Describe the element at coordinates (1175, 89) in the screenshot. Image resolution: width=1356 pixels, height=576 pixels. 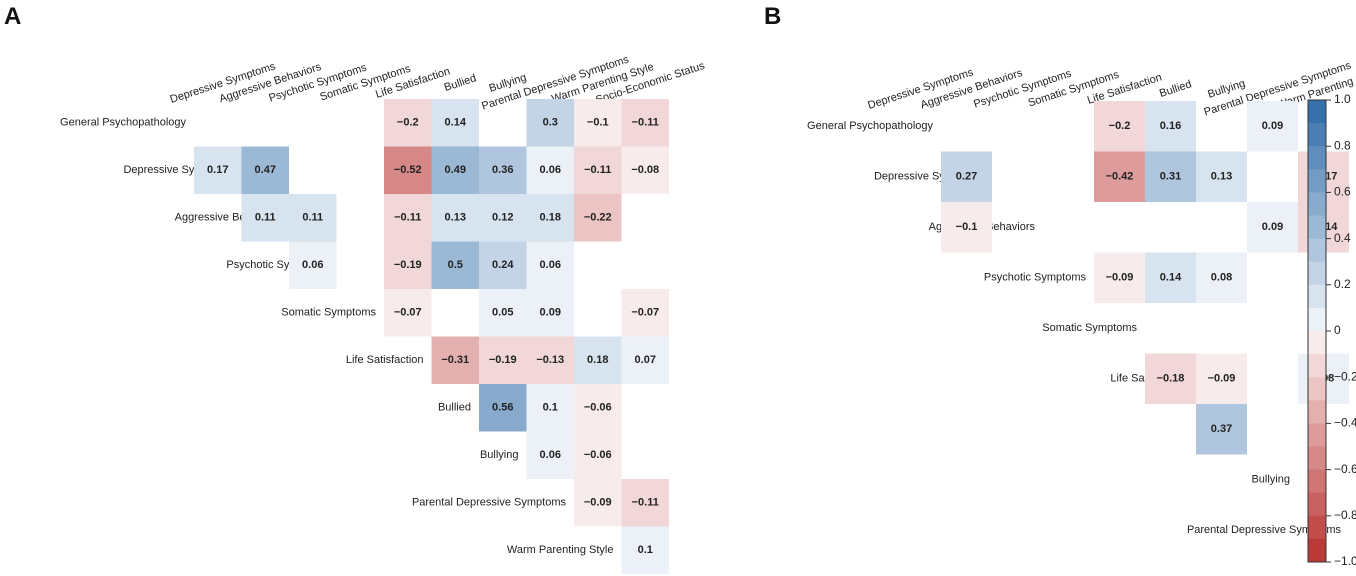
I see `column-label: Bullied` at that location.